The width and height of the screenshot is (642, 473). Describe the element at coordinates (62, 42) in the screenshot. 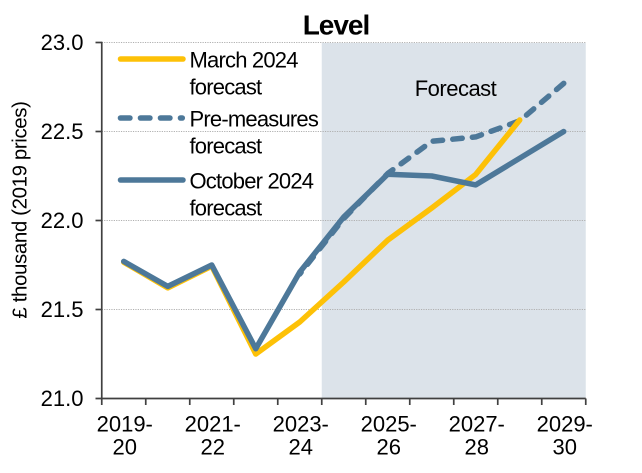

I see `svg-text: 23.0` at that location.